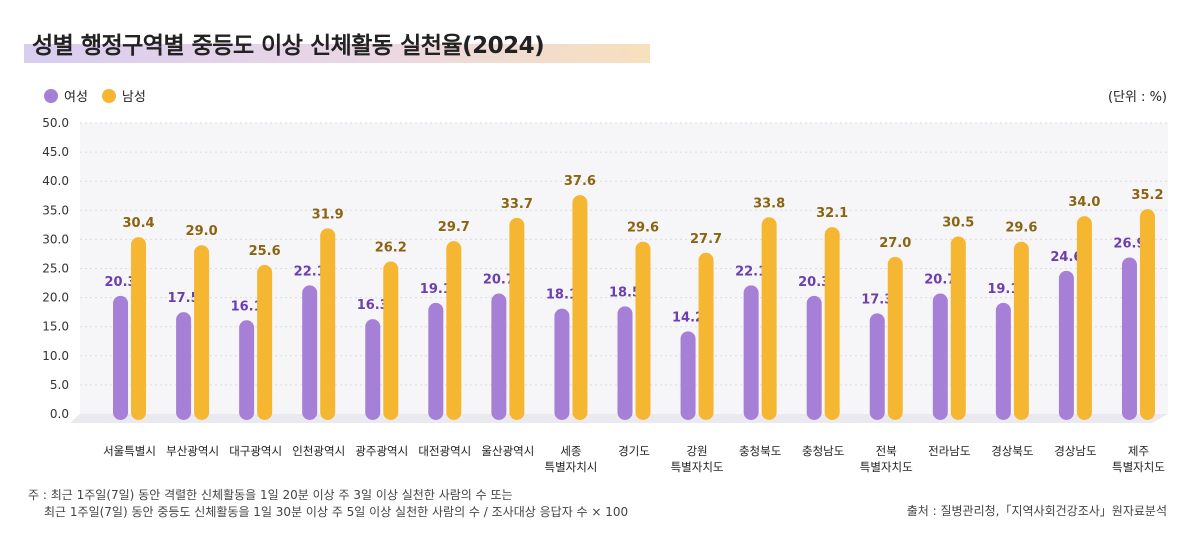  I want to click on data-label-male: 29.0, so click(202, 231).